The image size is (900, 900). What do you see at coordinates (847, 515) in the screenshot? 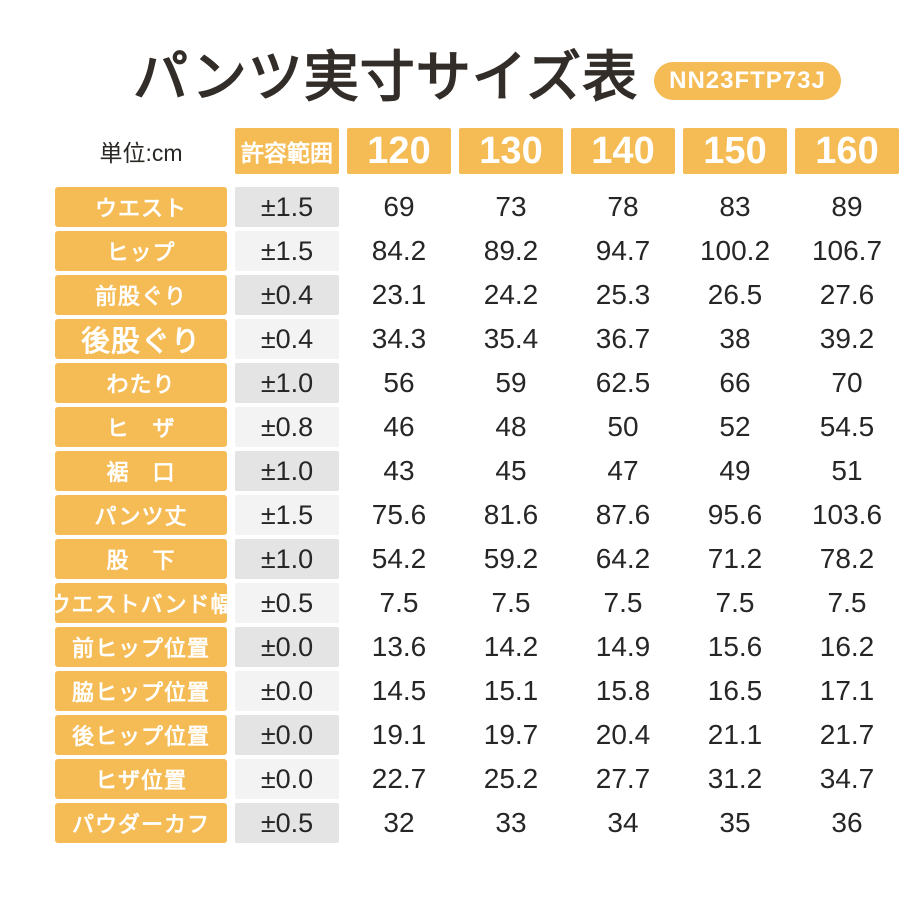
I see `size-value: 103.6` at bounding box center [847, 515].